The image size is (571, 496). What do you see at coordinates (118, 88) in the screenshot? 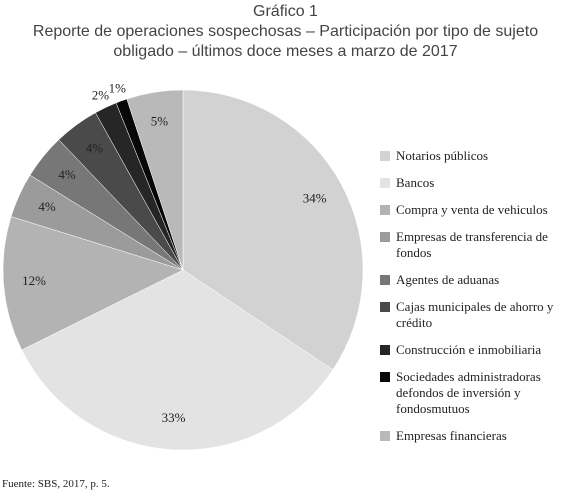
I see `value-label: 1%` at bounding box center [118, 88].